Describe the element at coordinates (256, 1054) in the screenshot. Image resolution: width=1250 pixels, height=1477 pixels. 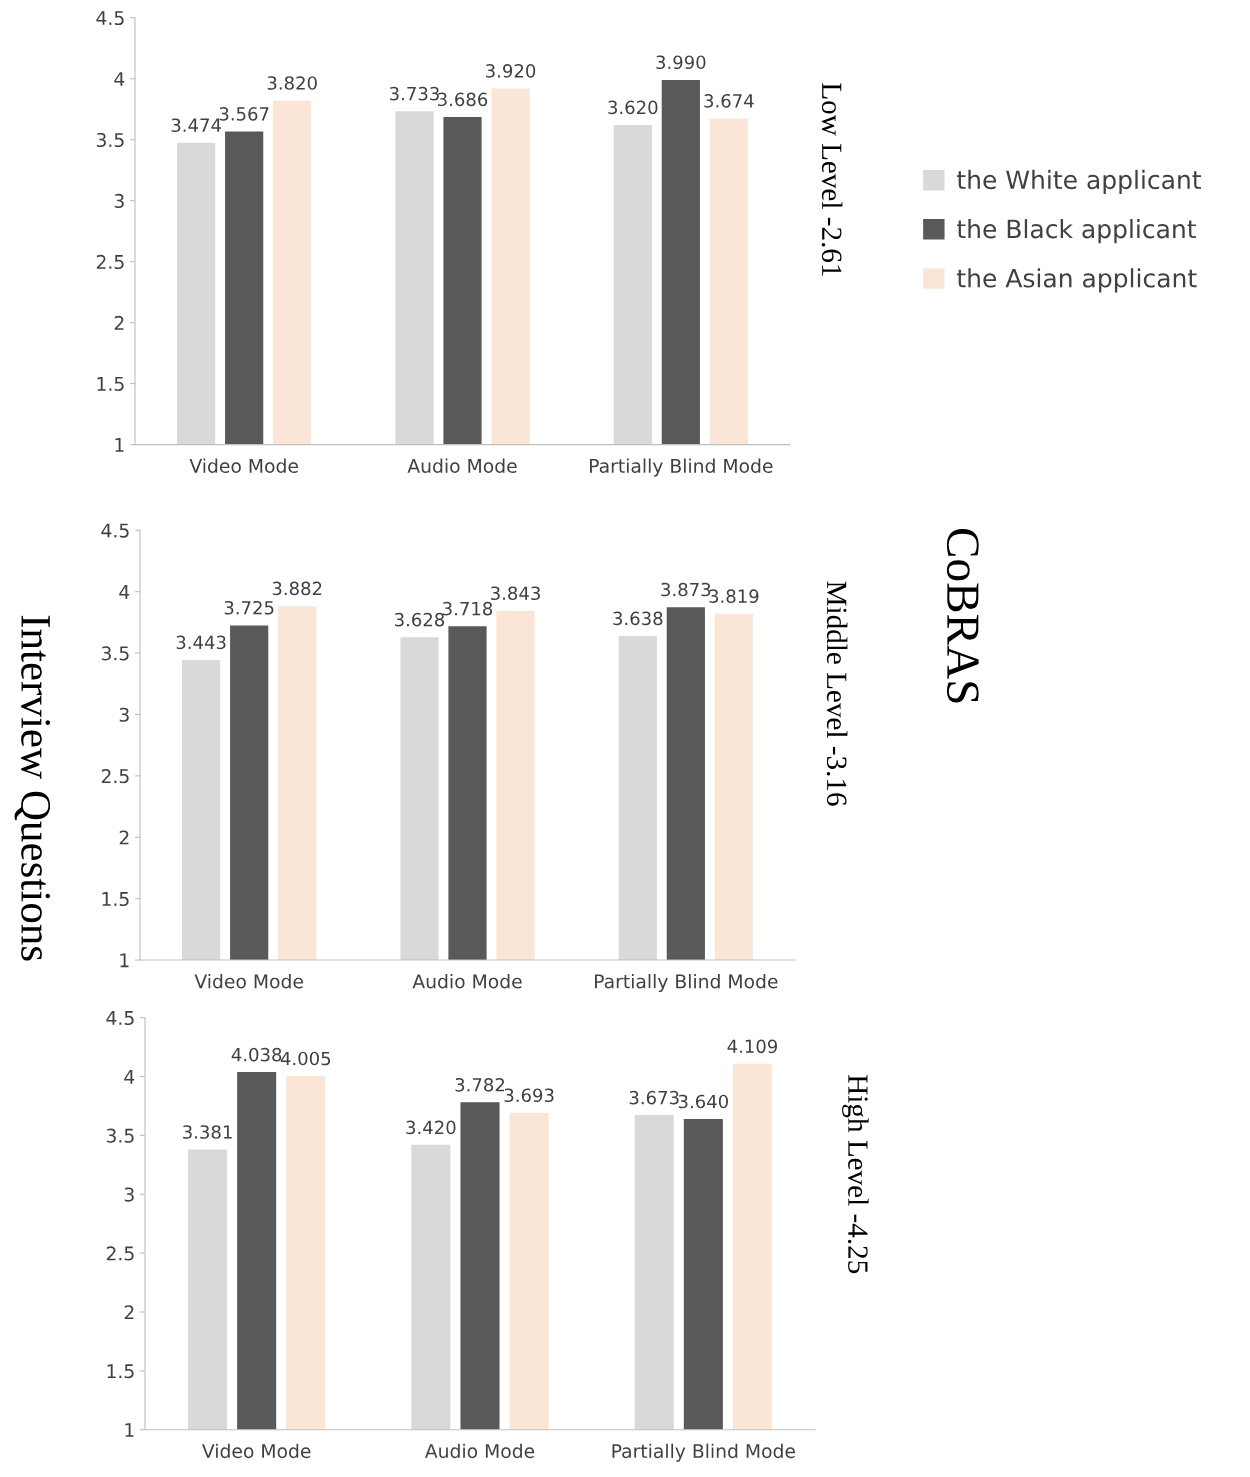
I see `data-label: 4.038` at that location.